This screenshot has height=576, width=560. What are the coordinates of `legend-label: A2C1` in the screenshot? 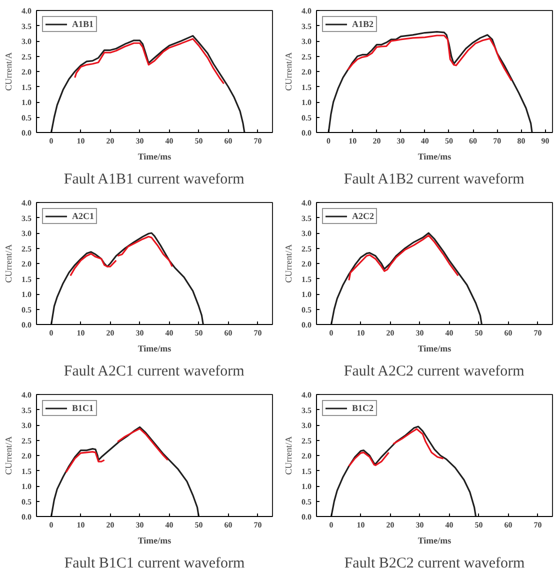 It's located at (83, 216).